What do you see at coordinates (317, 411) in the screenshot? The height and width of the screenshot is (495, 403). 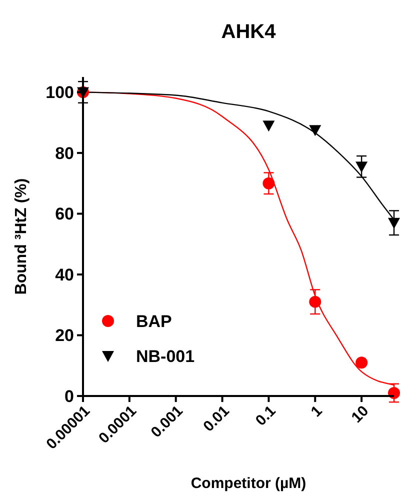 I see `x-tick-label: 1` at bounding box center [317, 411].